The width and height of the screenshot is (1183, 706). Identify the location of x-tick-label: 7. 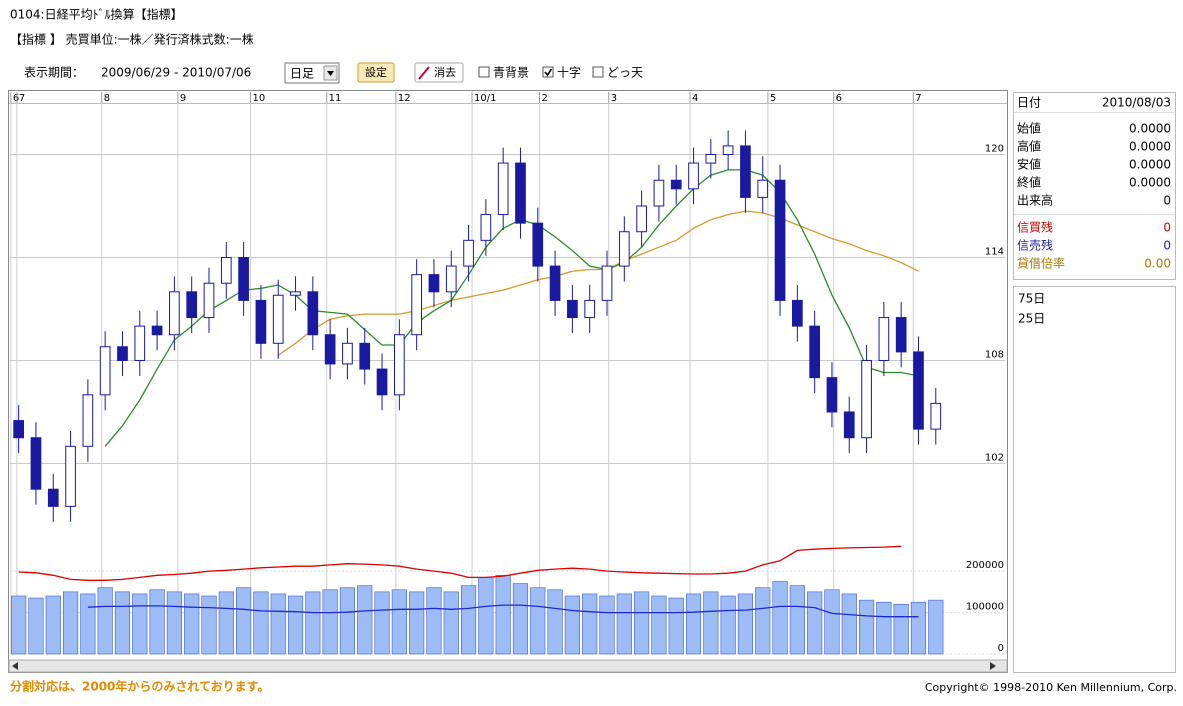
(918, 98).